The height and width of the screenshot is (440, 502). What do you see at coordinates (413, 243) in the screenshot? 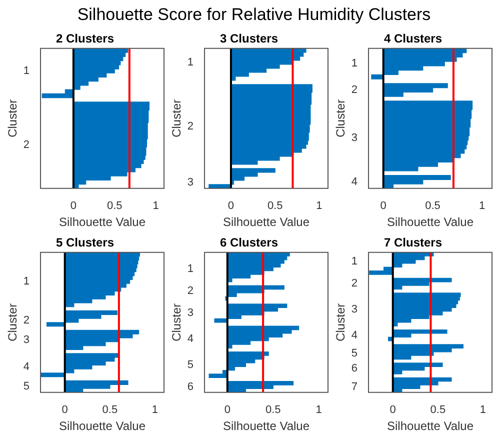
I see `chart-title: 7 Clusters` at bounding box center [413, 243].